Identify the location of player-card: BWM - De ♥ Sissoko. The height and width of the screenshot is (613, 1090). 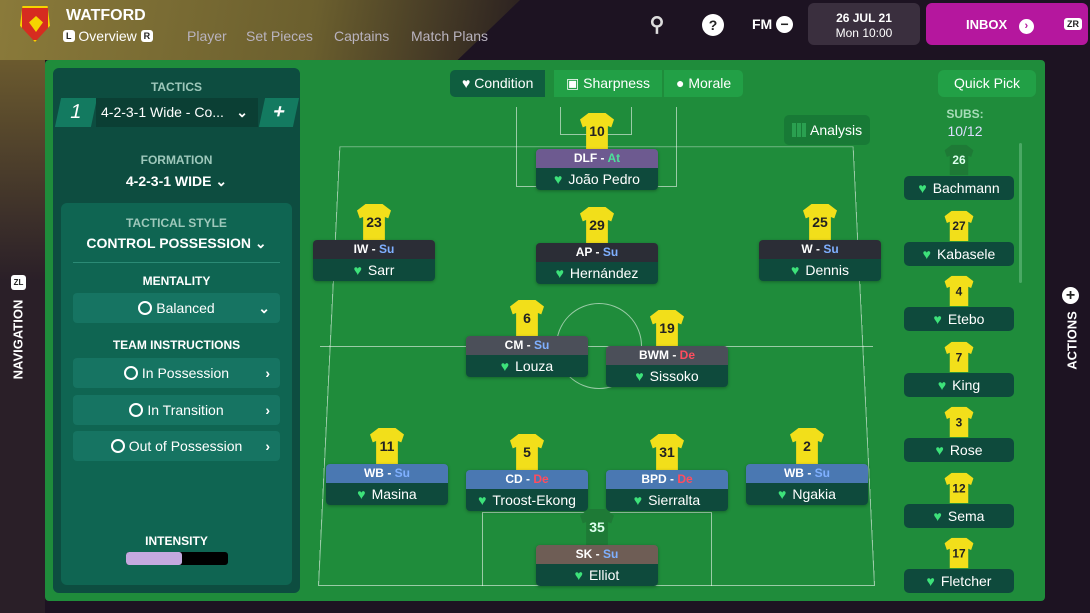
(667, 366).